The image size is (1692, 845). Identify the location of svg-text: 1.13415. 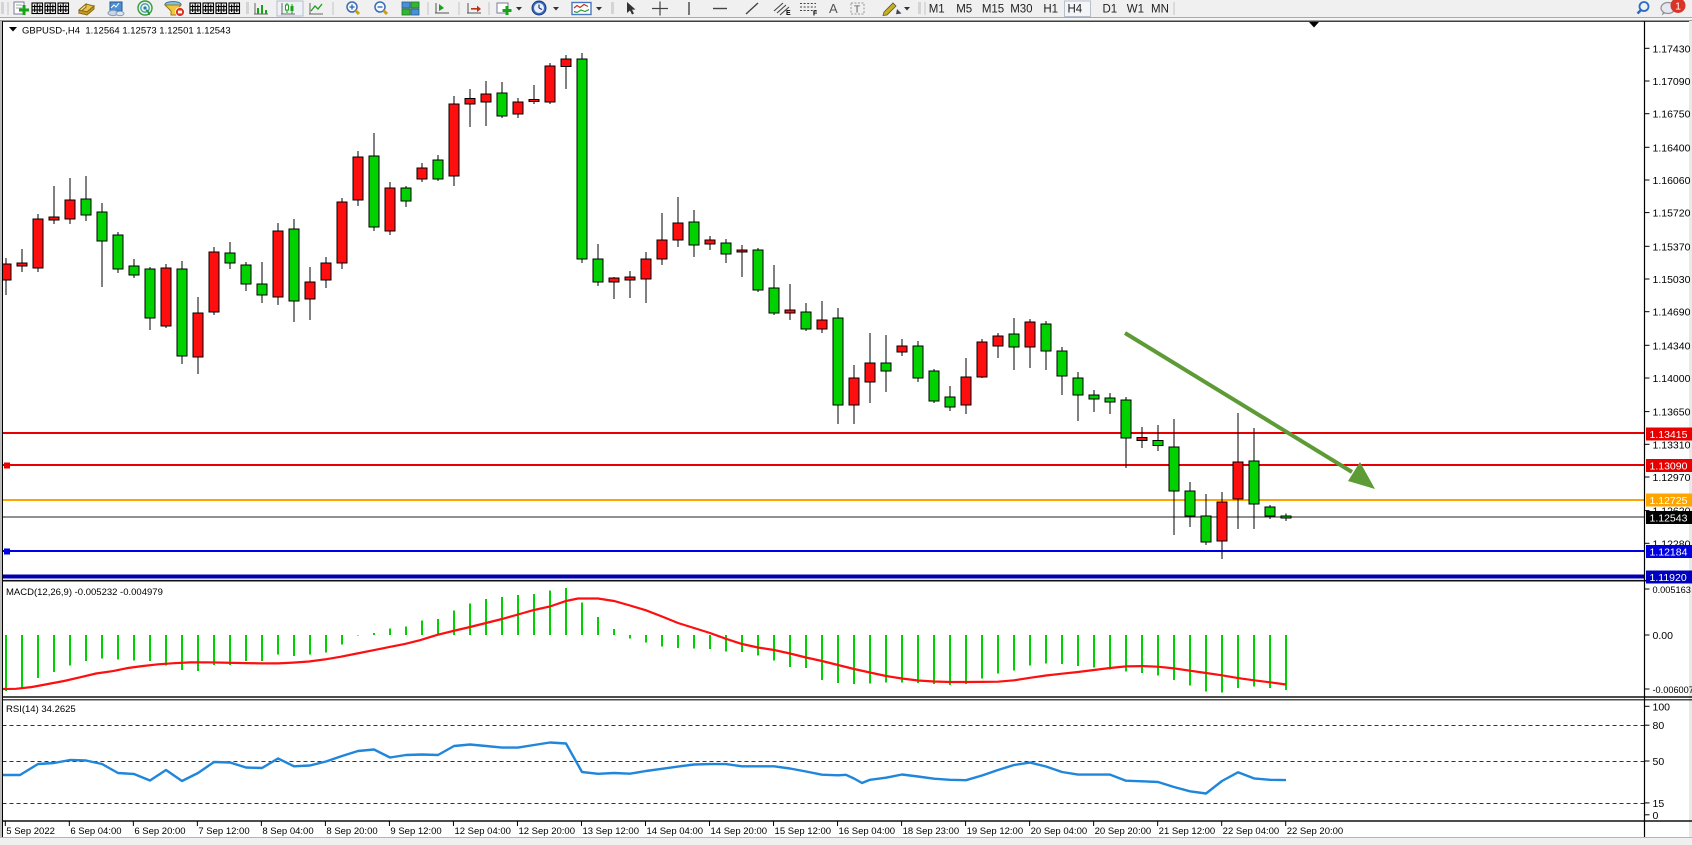
(1669, 435).